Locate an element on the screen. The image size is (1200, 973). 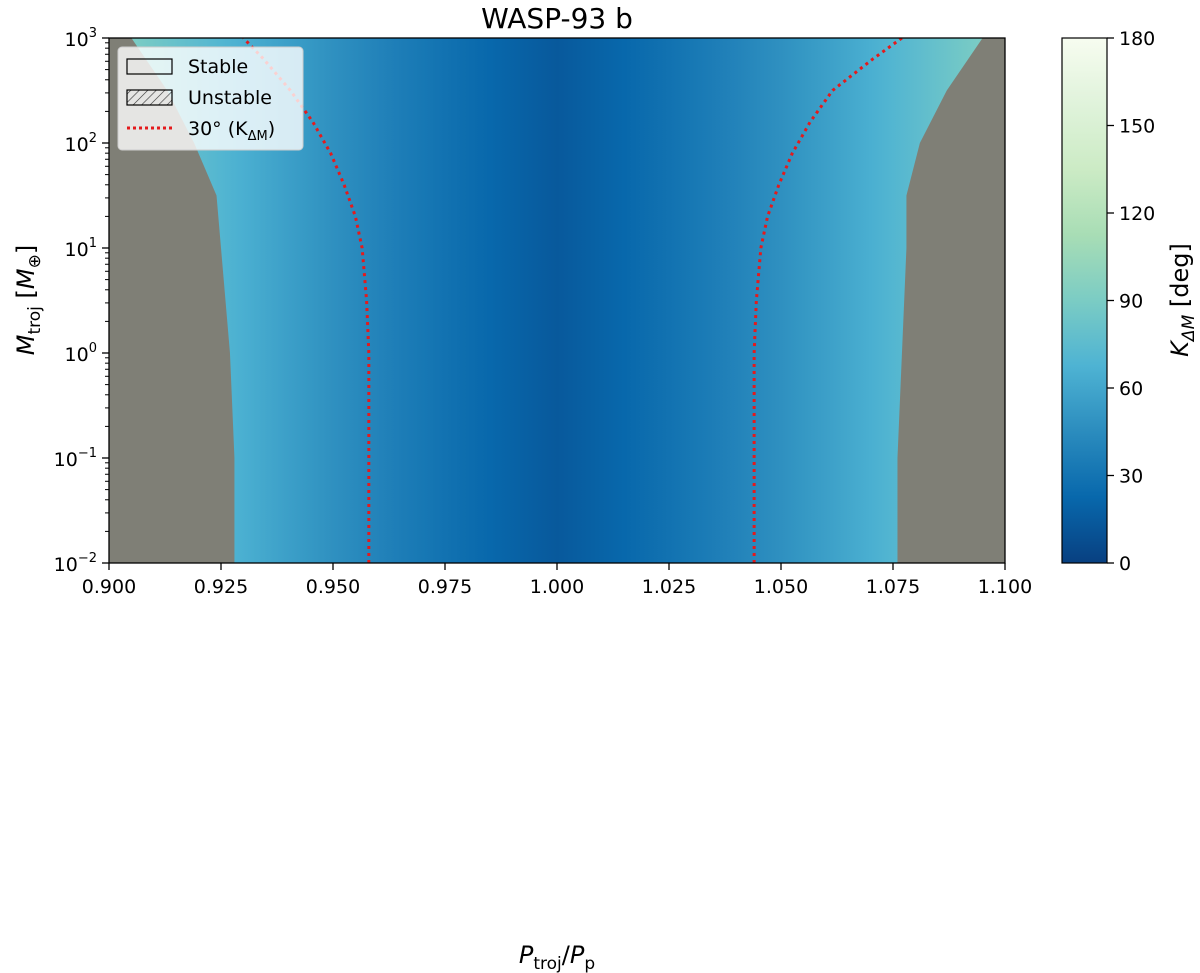
x-tick-label: 1.075 is located at coordinates (893, 587).